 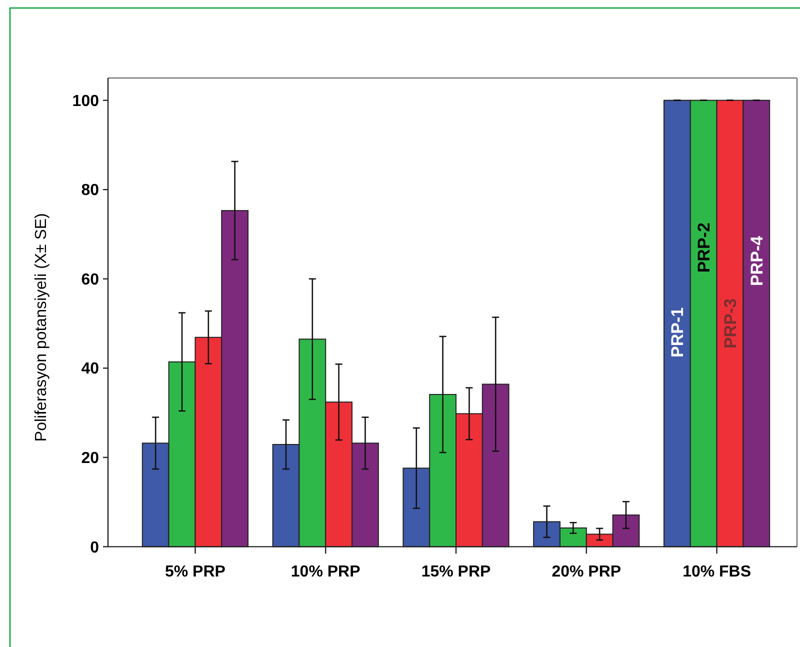 What do you see at coordinates (90, 459) in the screenshot?
I see `y-tick-label: 20` at bounding box center [90, 459].